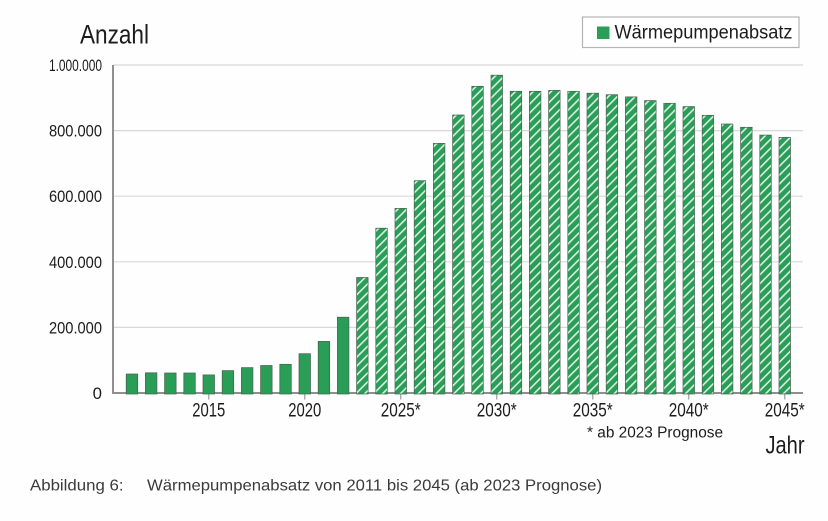 The image size is (828, 521). Describe the element at coordinates (689, 411) in the screenshot. I see `svg-text: 2040*` at that location.